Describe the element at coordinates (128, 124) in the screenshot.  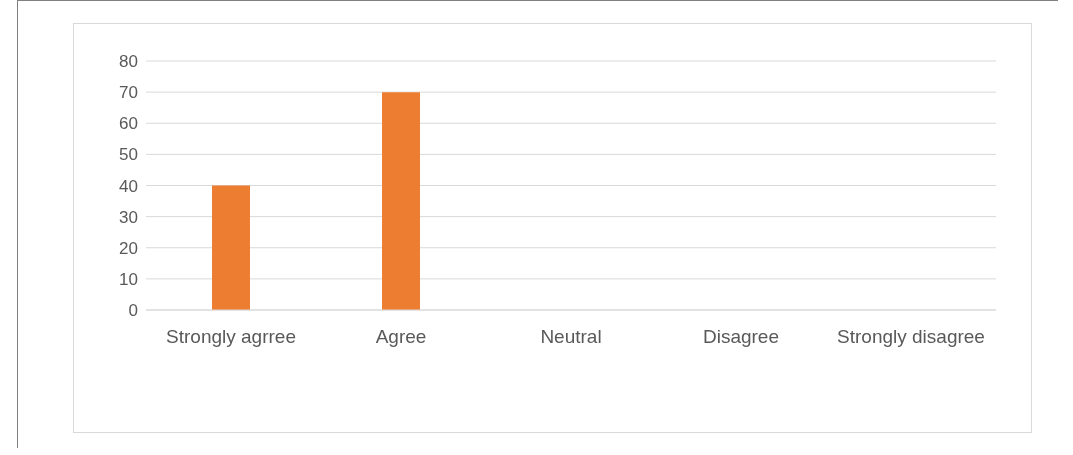
I see `y-tick-label: 60` at that location.